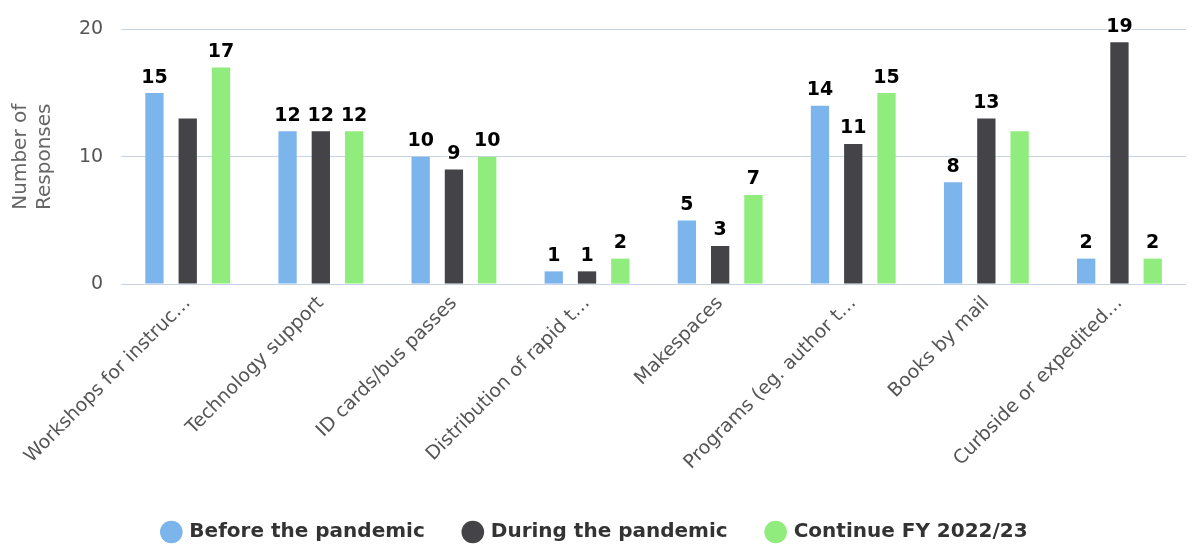  I want to click on data-label: 8, so click(953, 164).